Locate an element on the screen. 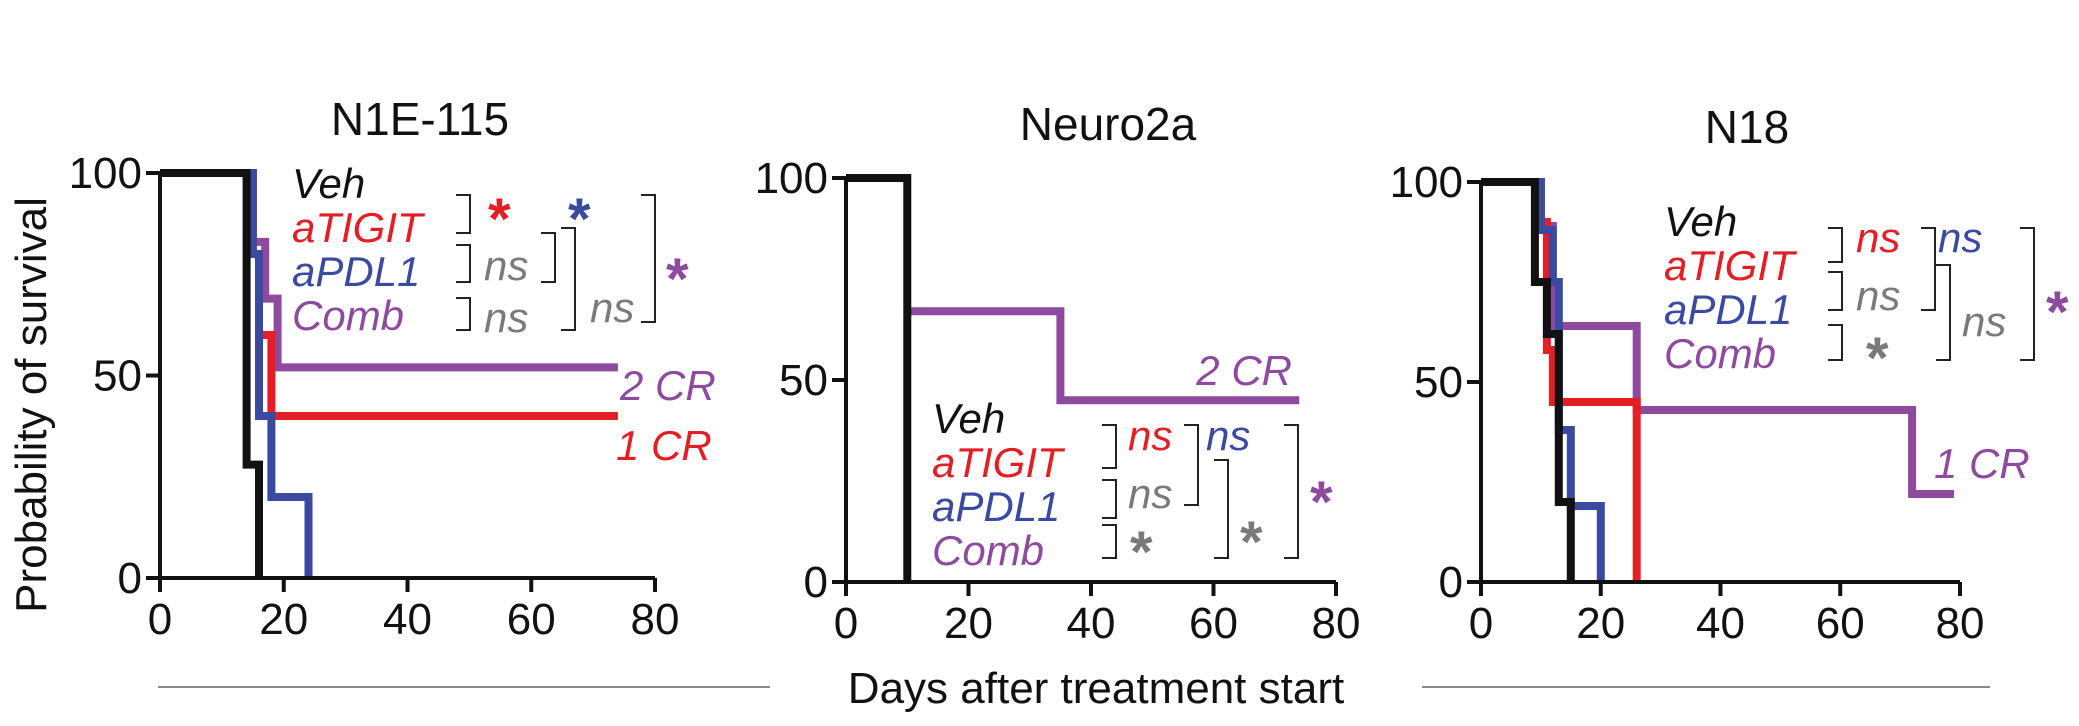 The height and width of the screenshot is (726, 2079). series-line-comb is located at coordinates (1103, 356).